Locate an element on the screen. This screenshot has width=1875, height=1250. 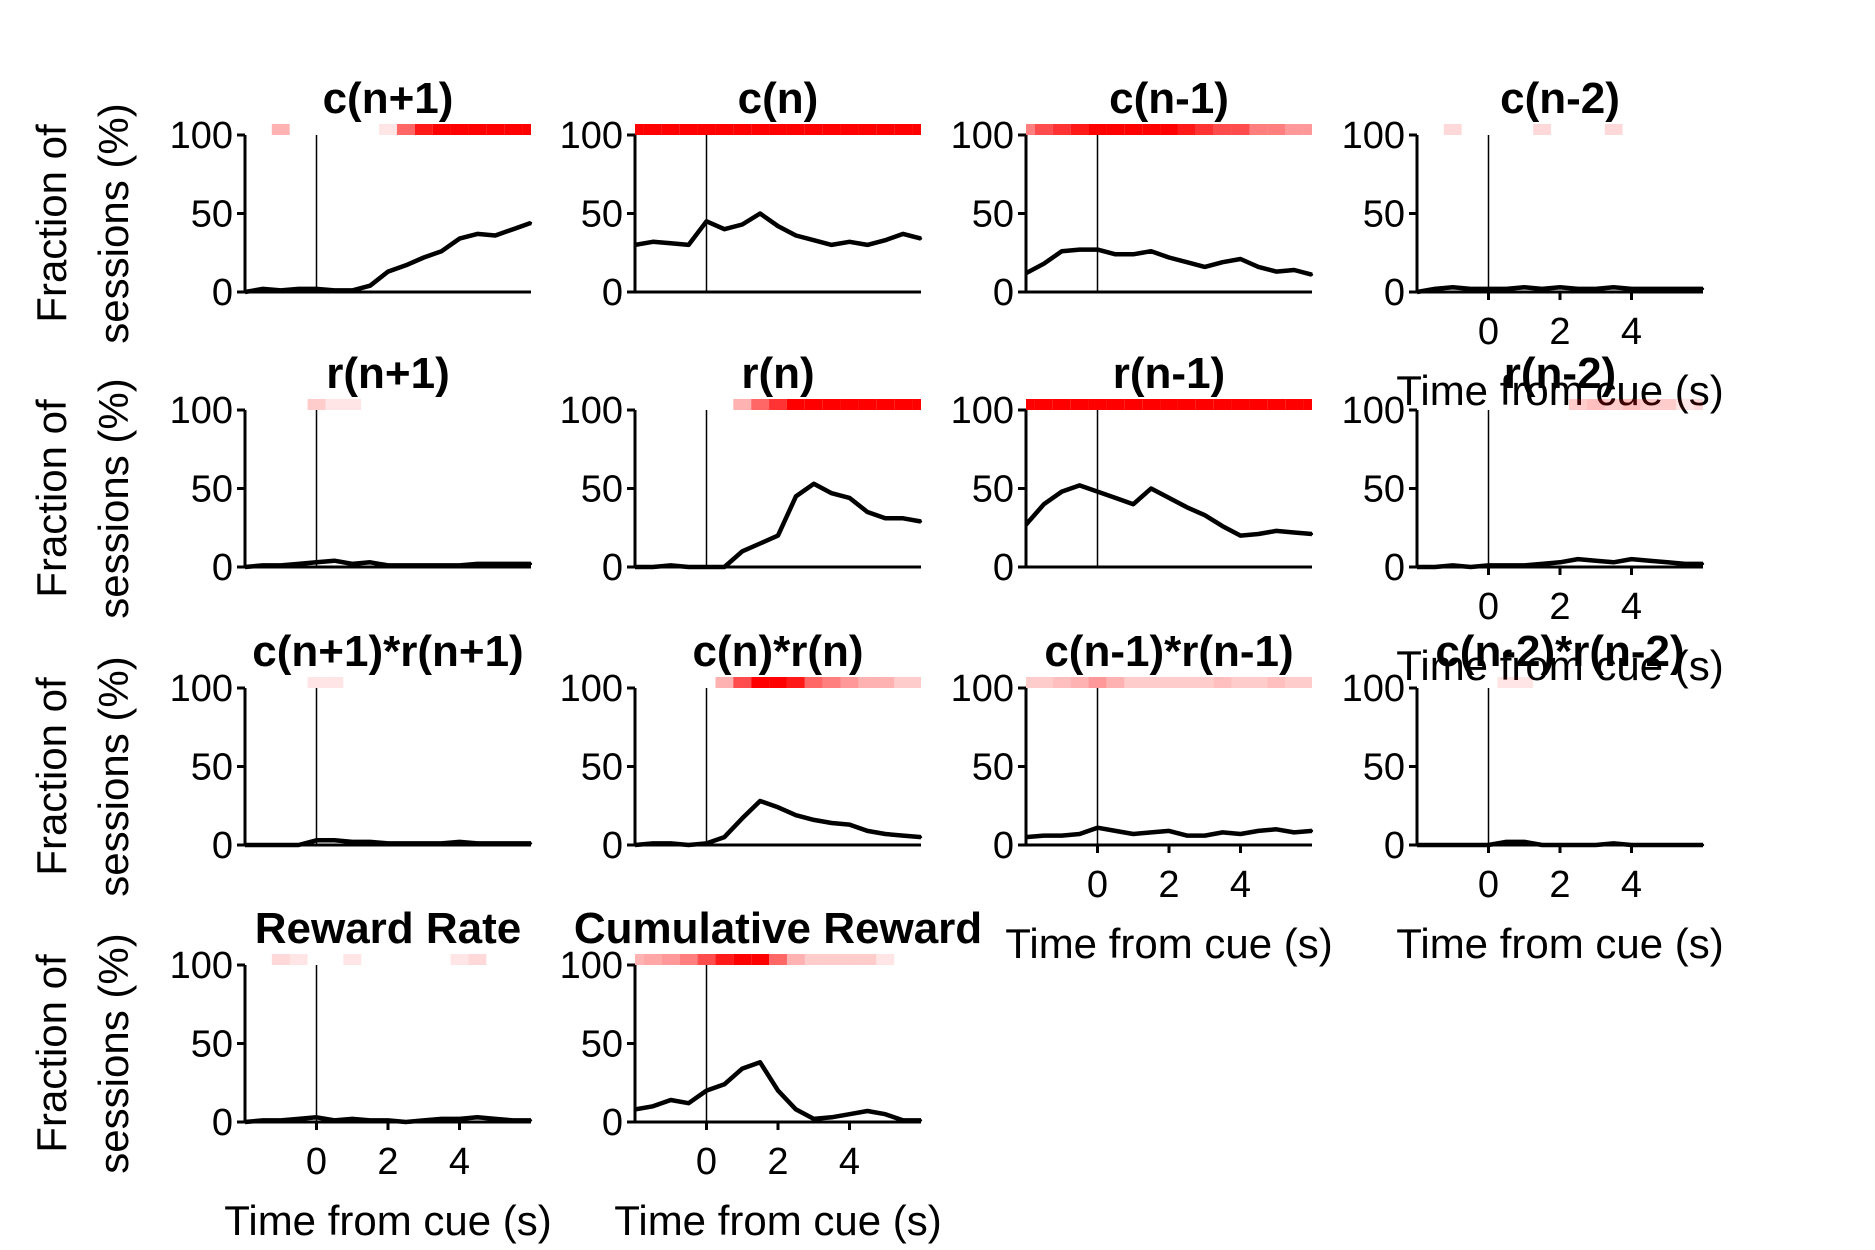
panel-title: r(n-1) is located at coordinates (1169, 373).